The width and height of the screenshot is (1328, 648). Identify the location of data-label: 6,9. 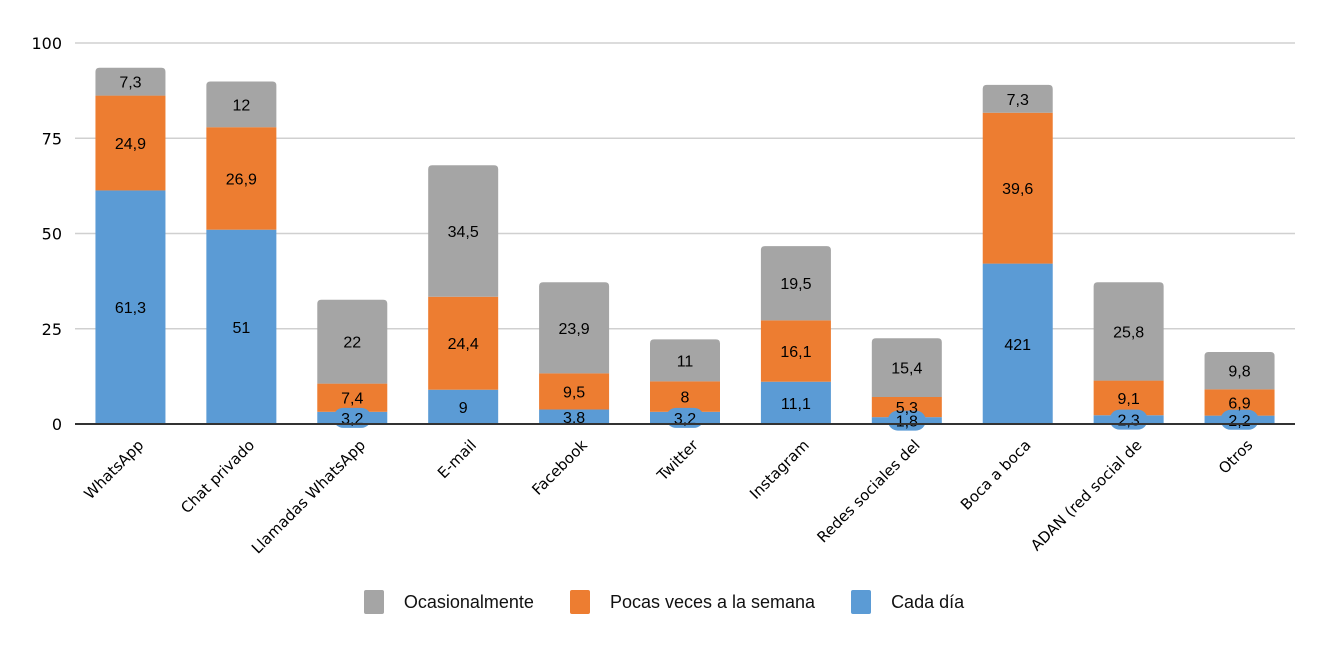
(1239, 403).